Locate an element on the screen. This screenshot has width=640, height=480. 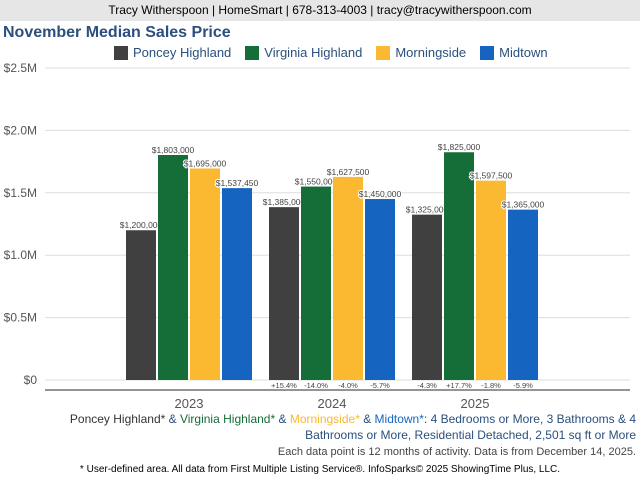
change-label: -14.0% is located at coordinates (316, 385).